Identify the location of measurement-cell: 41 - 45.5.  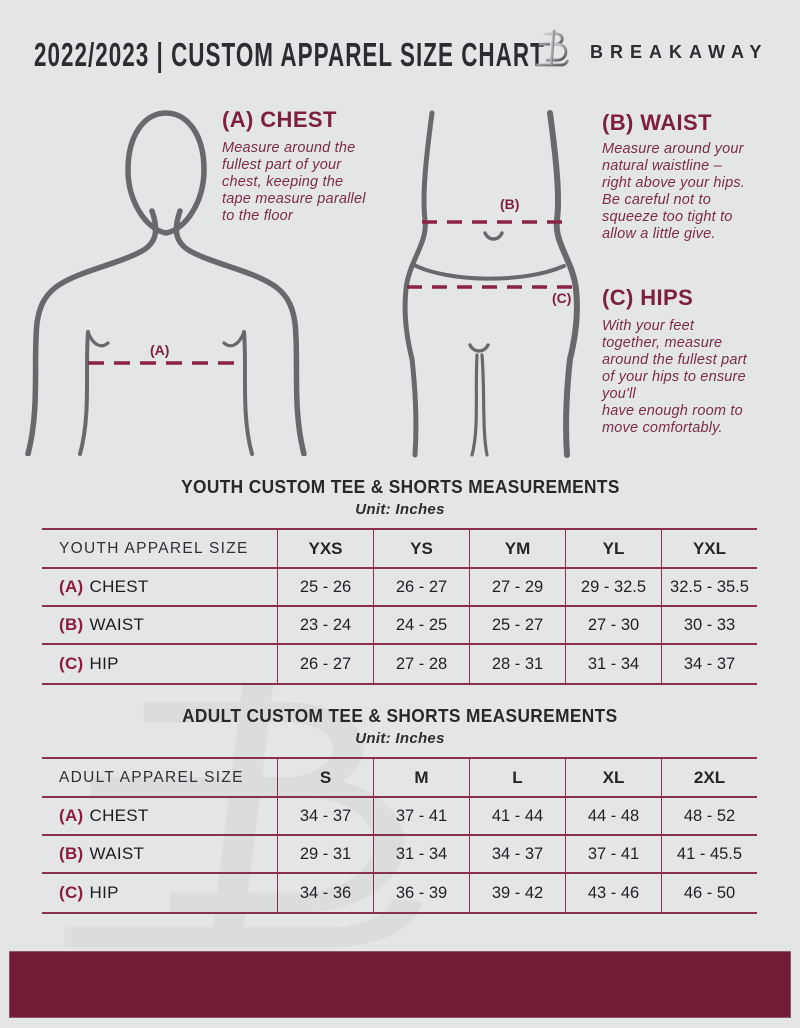
(709, 854).